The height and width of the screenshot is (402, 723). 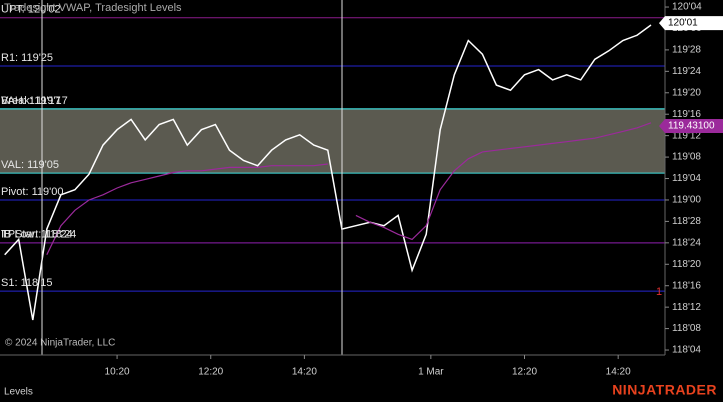 I want to click on footer-bar, so click(x=361, y=391).